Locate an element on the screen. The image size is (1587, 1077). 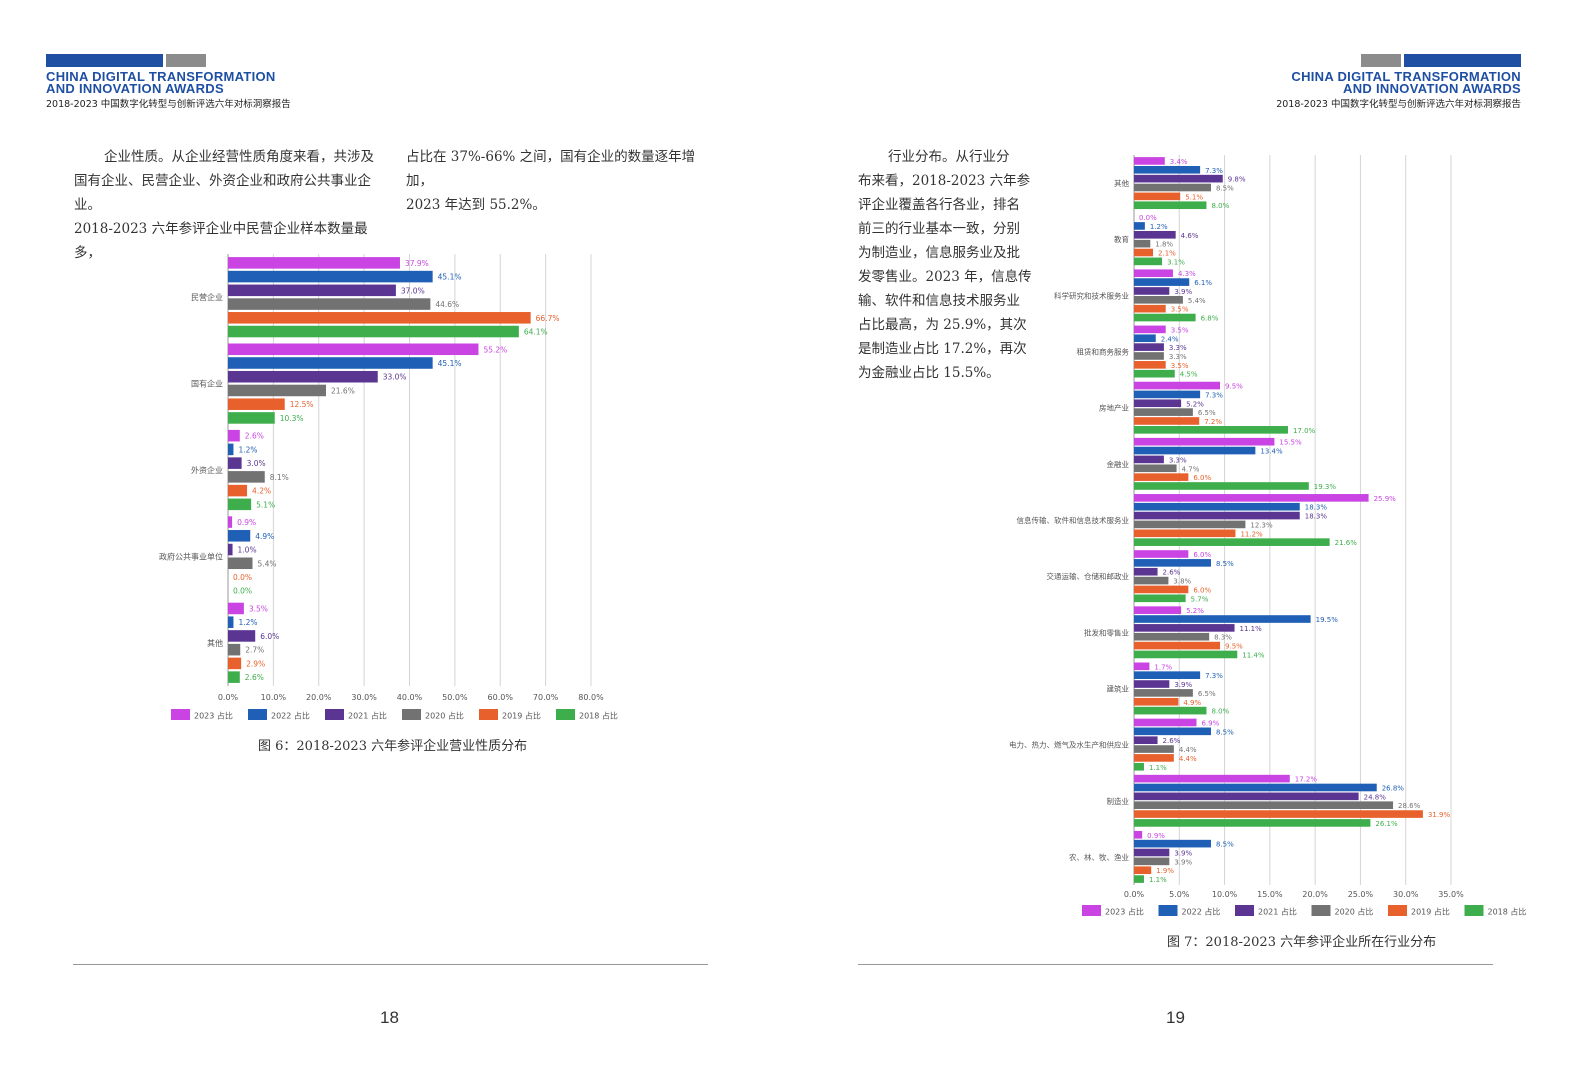
category-label: 外资企业 is located at coordinates (207, 470).